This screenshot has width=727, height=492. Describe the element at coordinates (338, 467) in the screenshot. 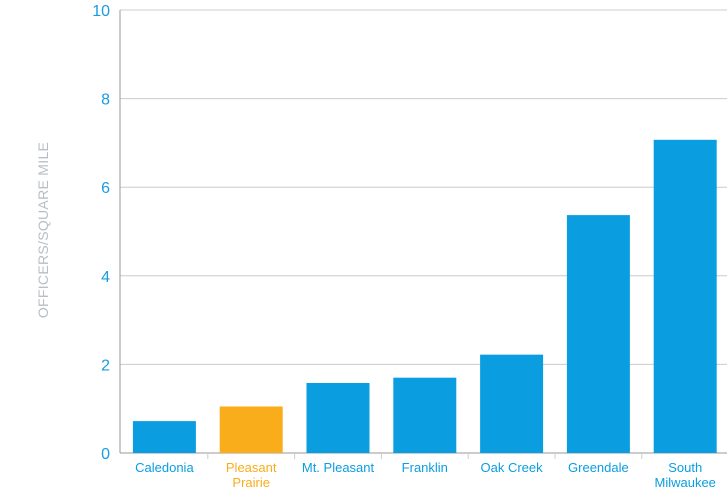

I see `x-tick-label: Mt. Pleasant` at that location.